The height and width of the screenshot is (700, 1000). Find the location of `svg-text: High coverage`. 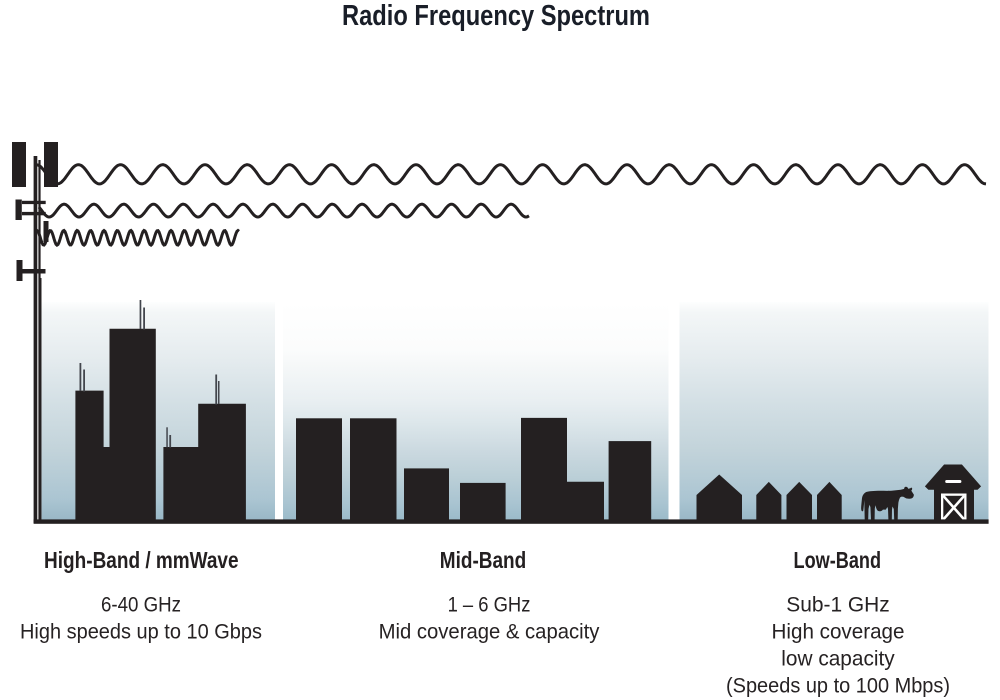

svg-text: High coverage is located at coordinates (838, 632).